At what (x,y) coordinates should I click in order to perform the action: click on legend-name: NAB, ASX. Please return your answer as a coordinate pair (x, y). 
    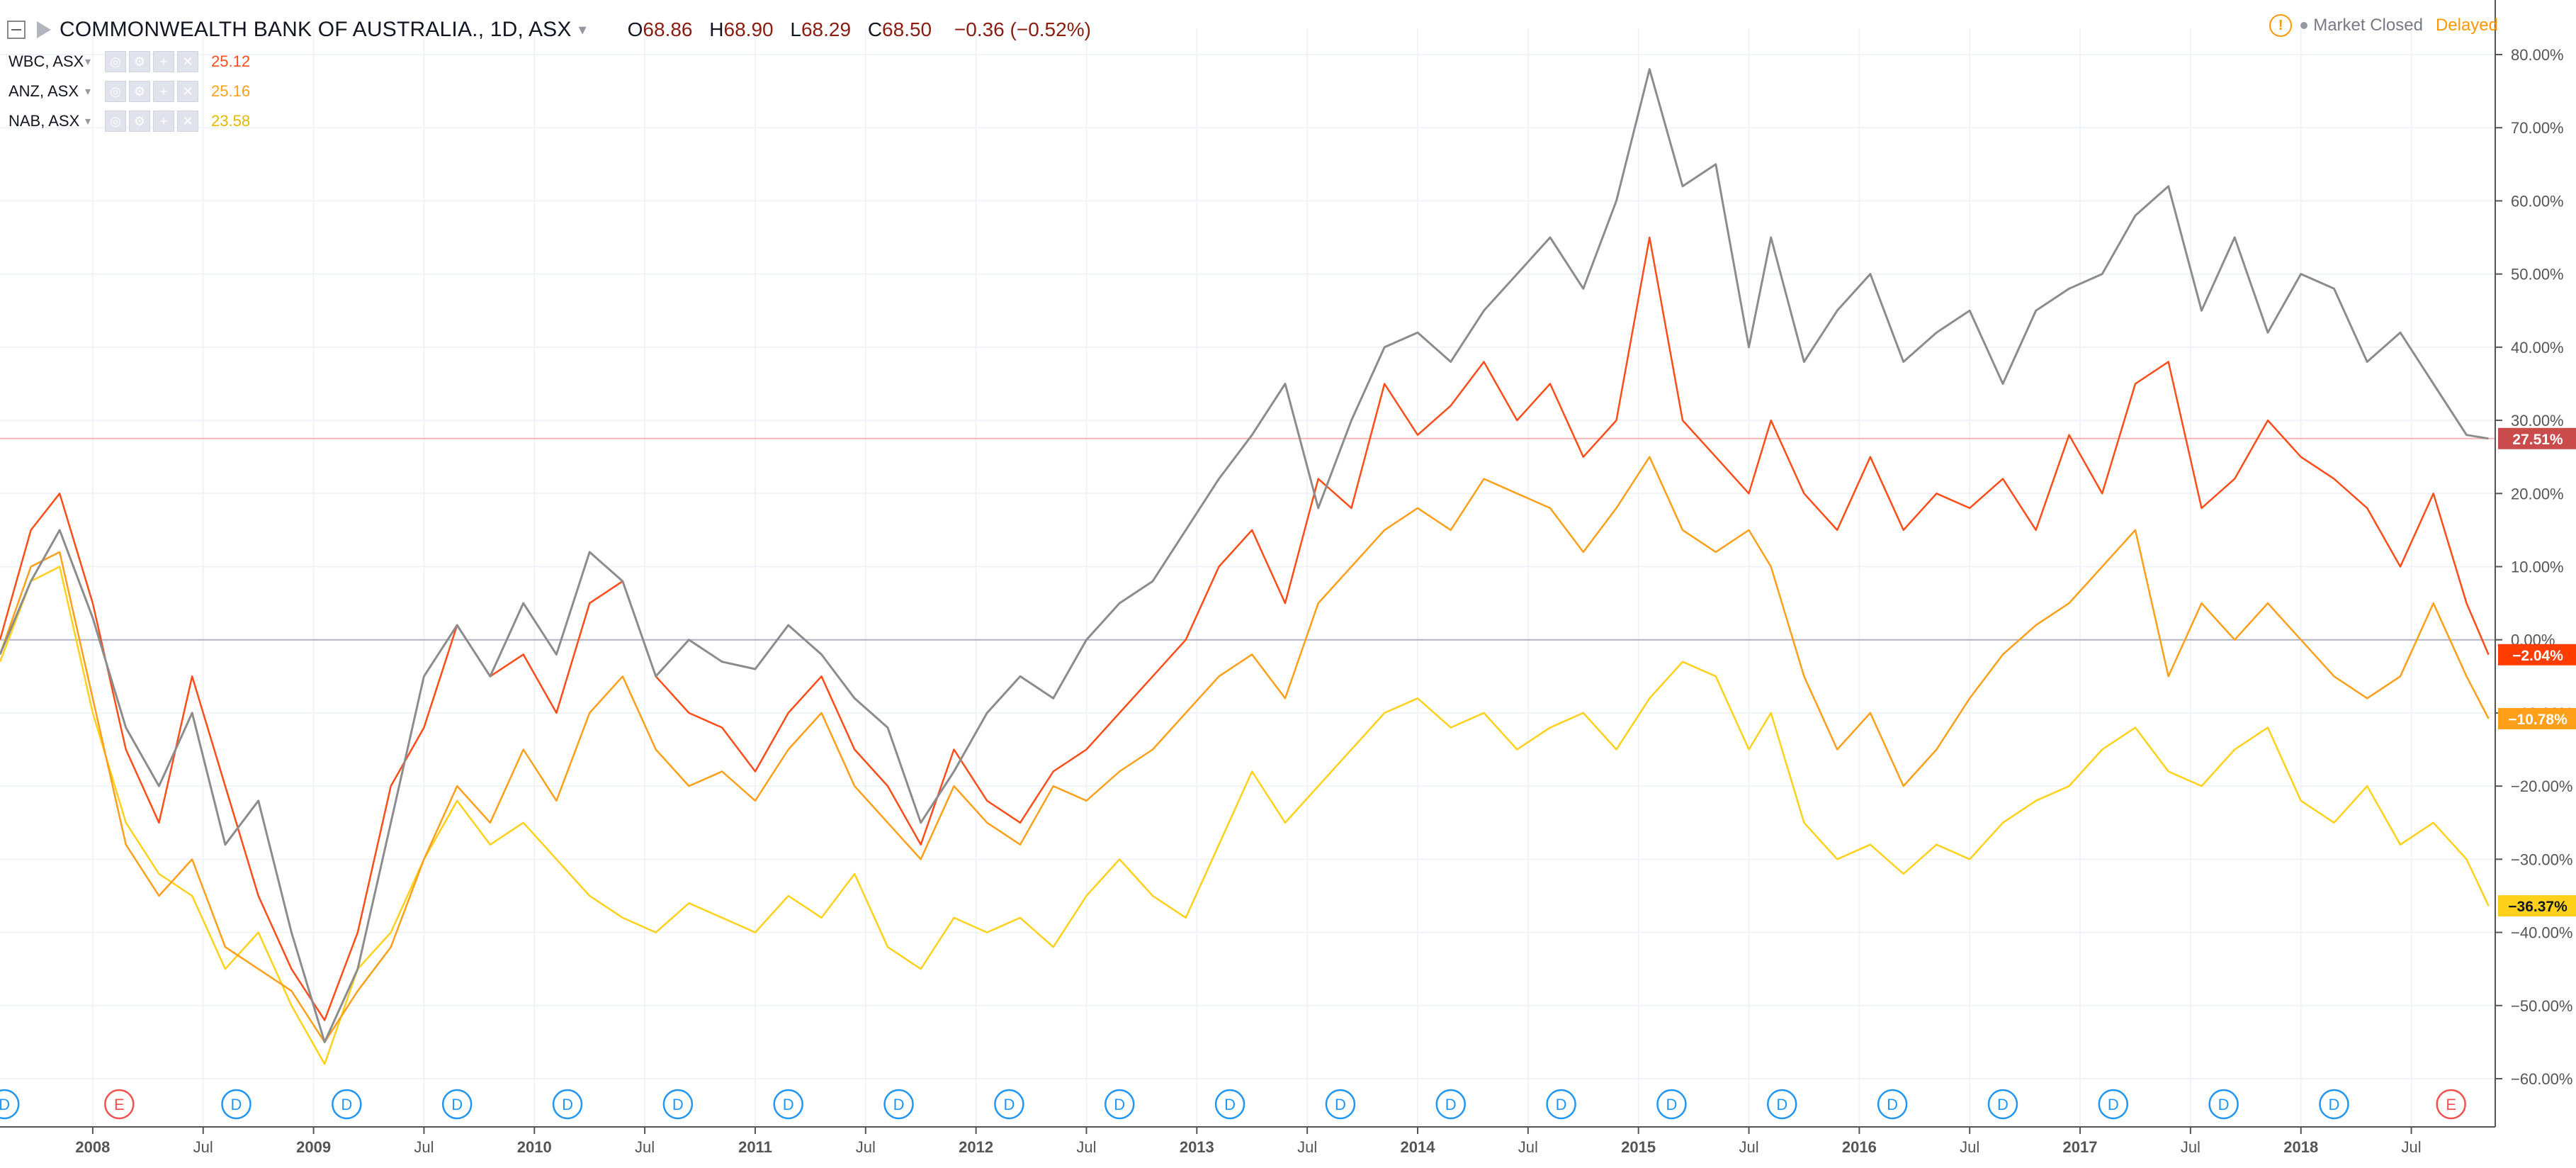
    Looking at the image, I should click on (44, 121).